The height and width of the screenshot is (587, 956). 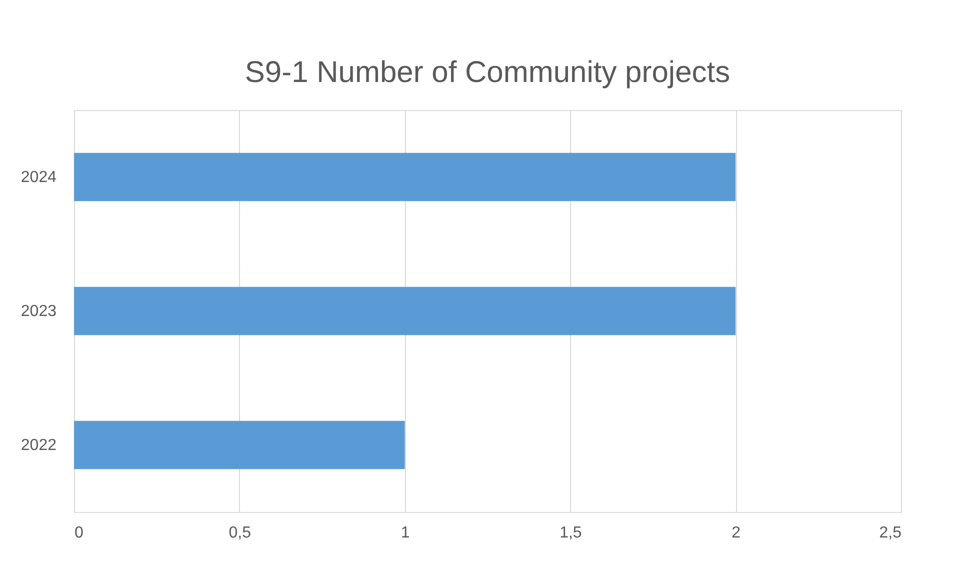 I want to click on x-tick-label: 0,5, so click(x=240, y=533).